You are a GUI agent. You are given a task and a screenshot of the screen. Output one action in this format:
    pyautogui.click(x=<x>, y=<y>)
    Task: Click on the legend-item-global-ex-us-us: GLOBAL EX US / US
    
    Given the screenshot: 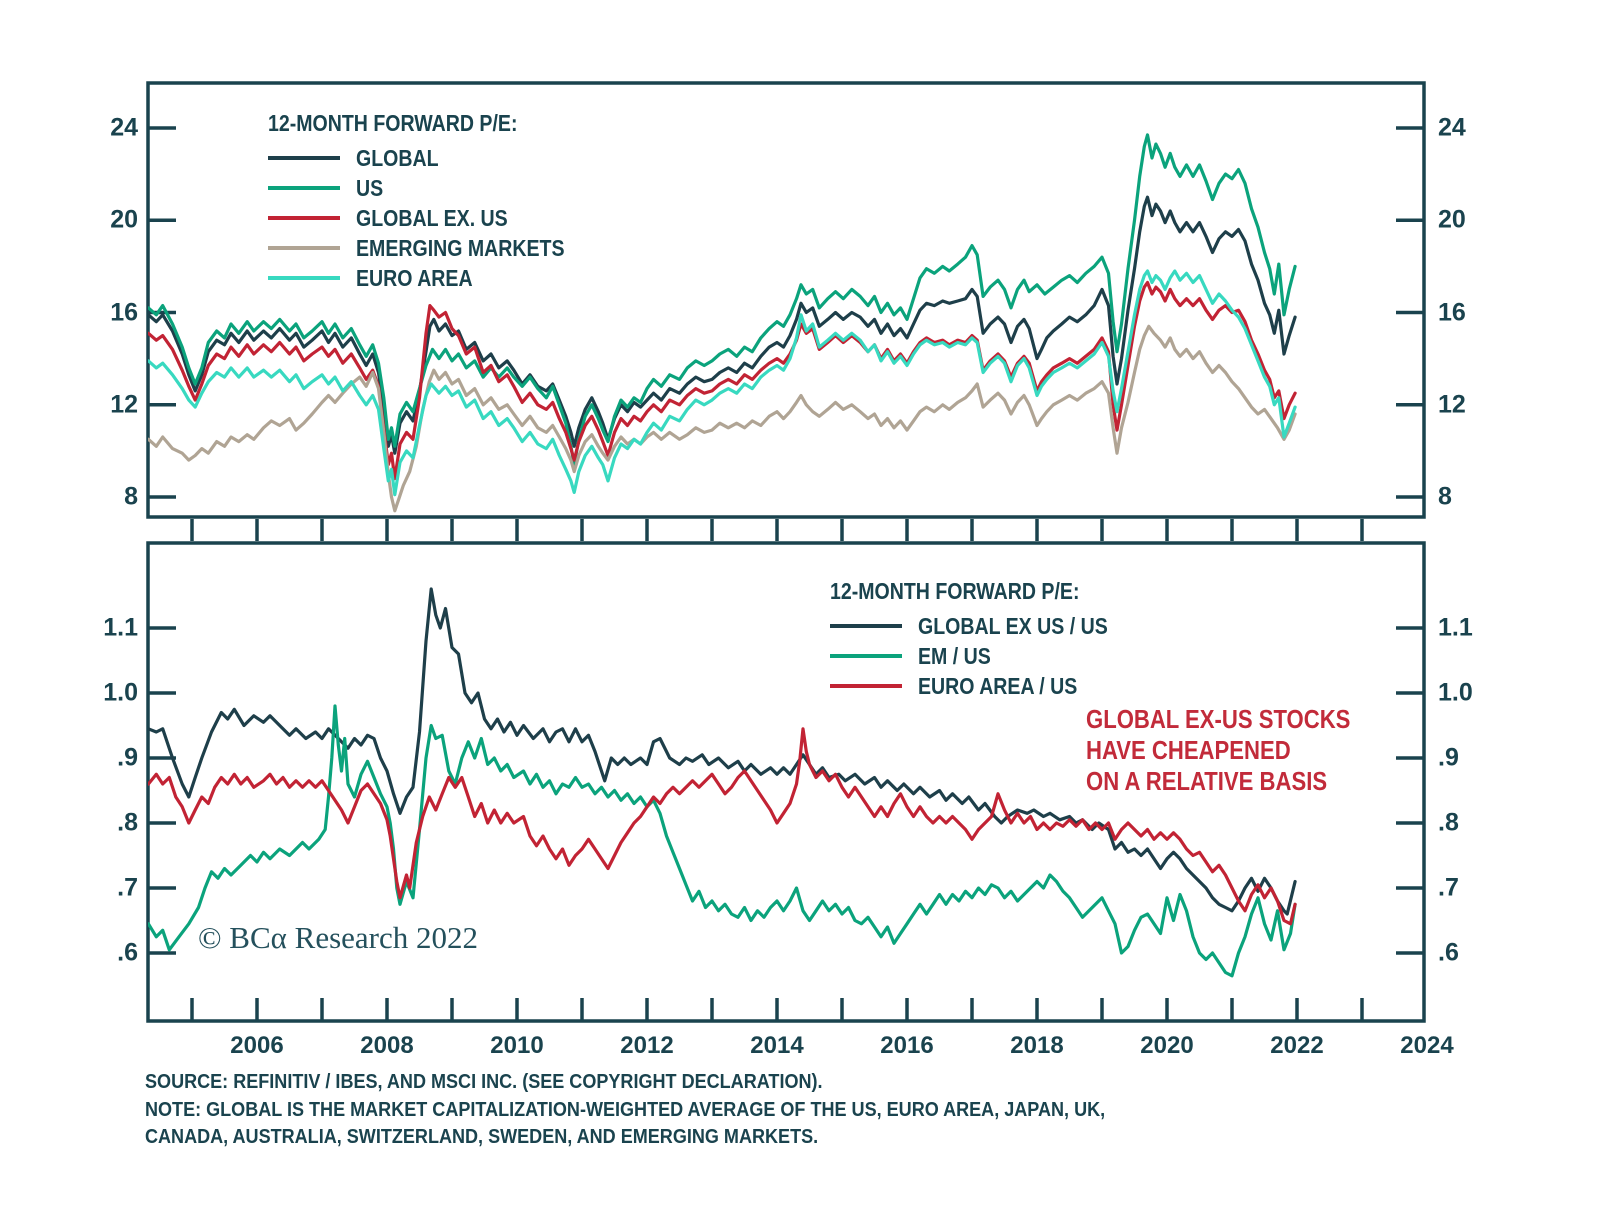 What is the action you would take?
    pyautogui.click(x=985, y=626)
    